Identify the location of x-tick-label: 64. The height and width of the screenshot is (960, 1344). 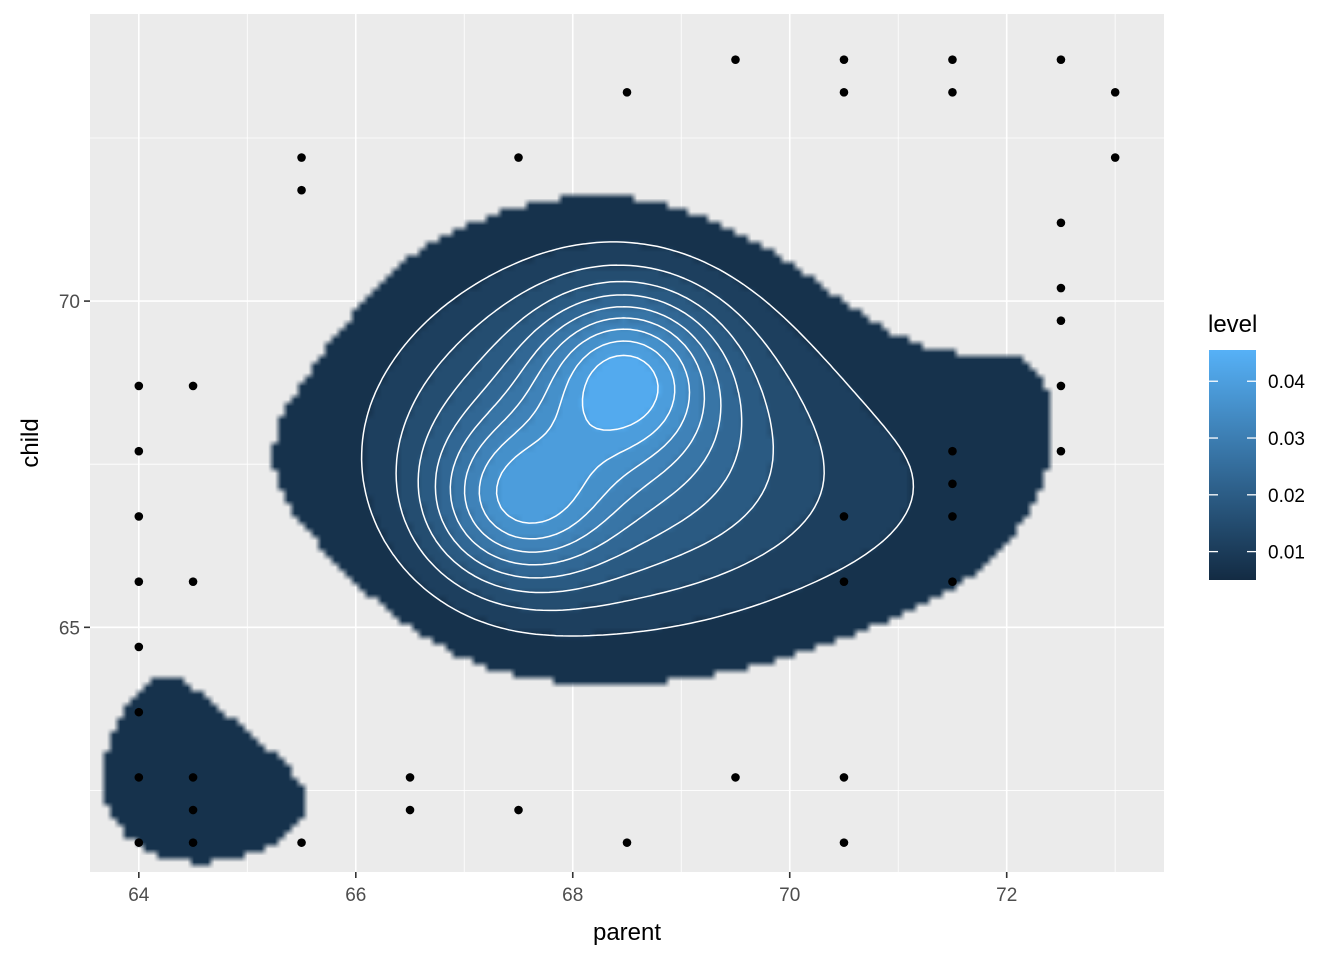
(139, 895).